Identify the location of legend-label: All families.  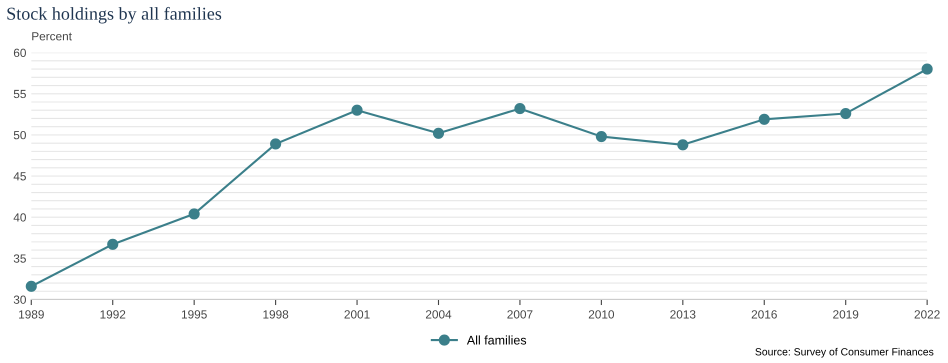
(496, 340).